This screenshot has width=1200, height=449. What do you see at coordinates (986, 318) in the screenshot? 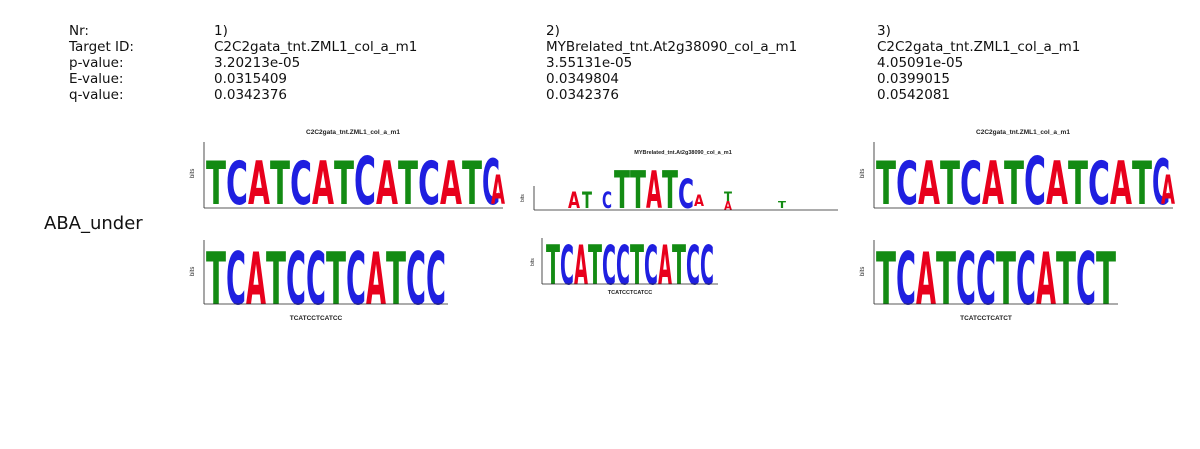
I see `logo-title: TCATCCTCATCT` at bounding box center [986, 318].